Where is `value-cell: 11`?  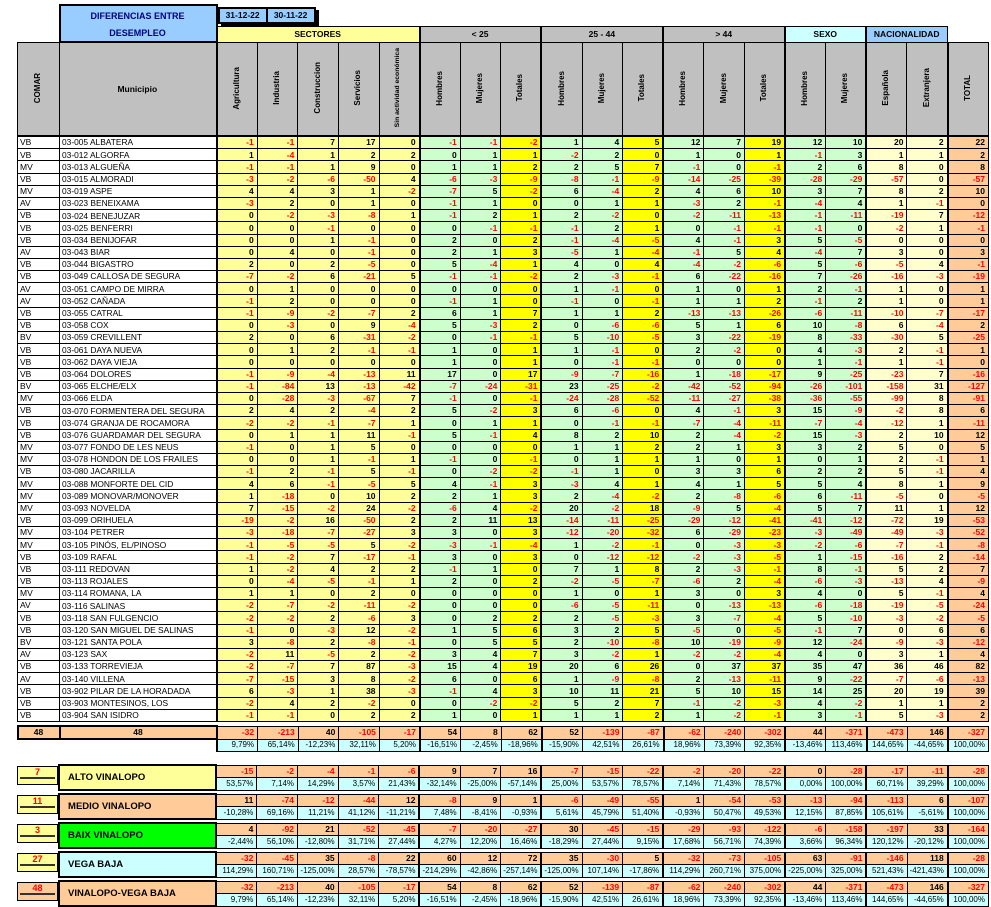
value-cell: 11 is located at coordinates (602, 691).